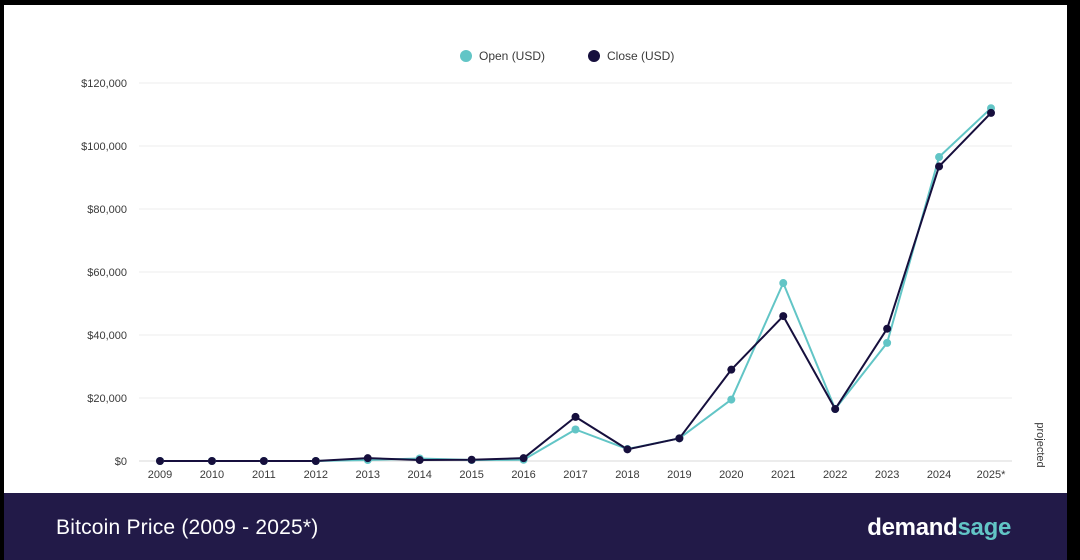  Describe the element at coordinates (187, 527) in the screenshot. I see `chart-title: Bitcoin Price (2009 - 2025*)` at that location.